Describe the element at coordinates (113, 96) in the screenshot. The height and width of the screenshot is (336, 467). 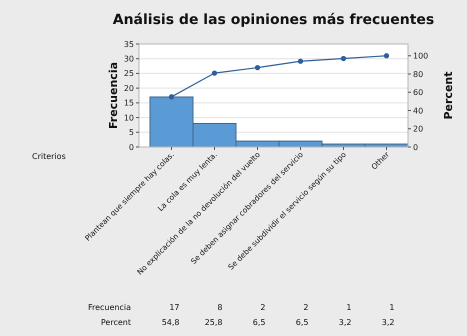
I see `y-axis-title: Frecuencia` at that location.